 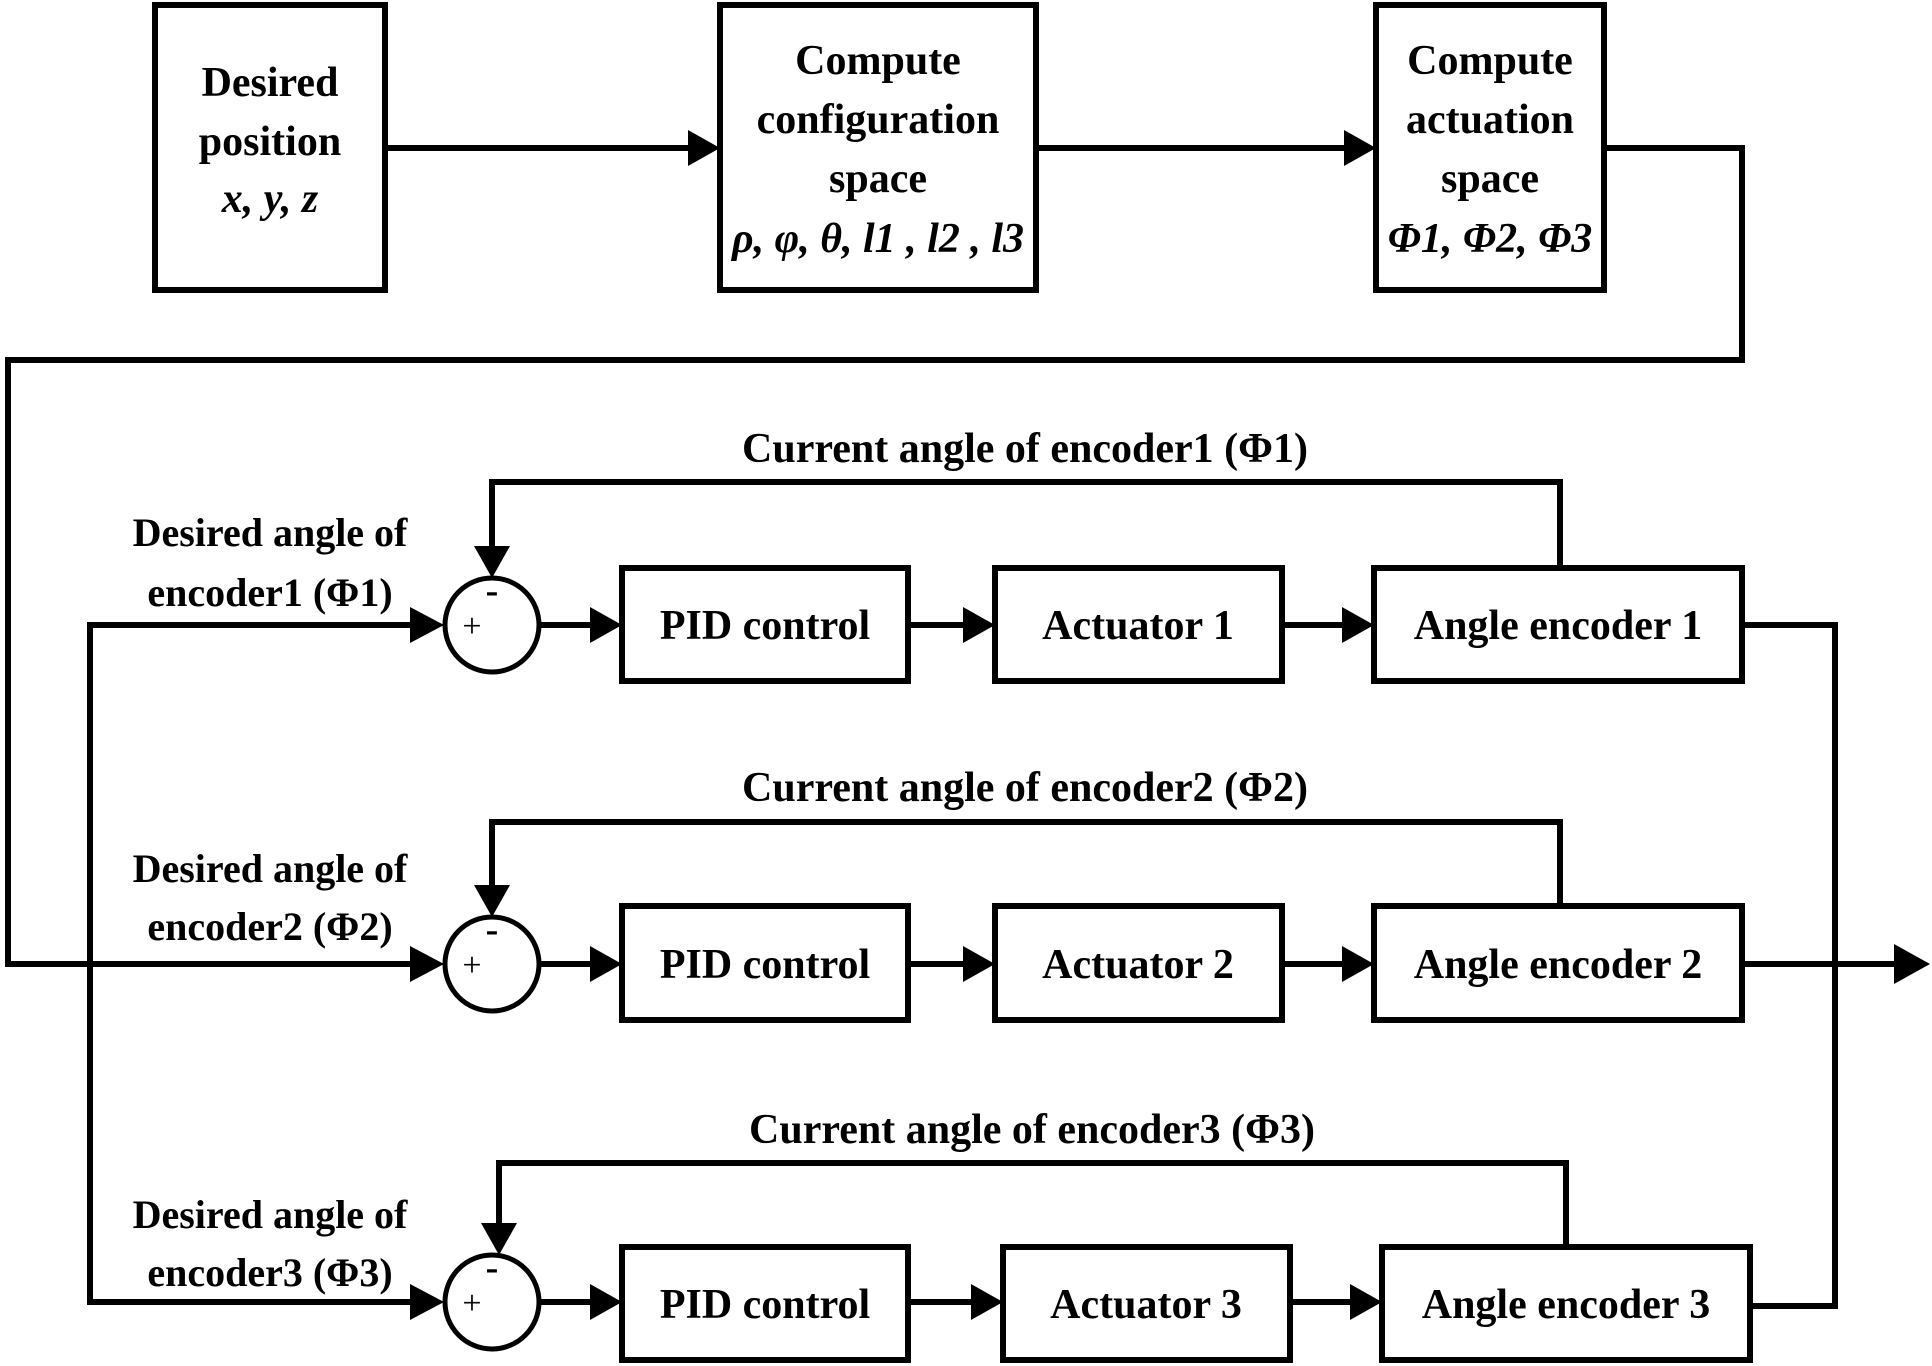 What do you see at coordinates (1360, 148) in the screenshot?
I see `arrowhead-actuation-in` at bounding box center [1360, 148].